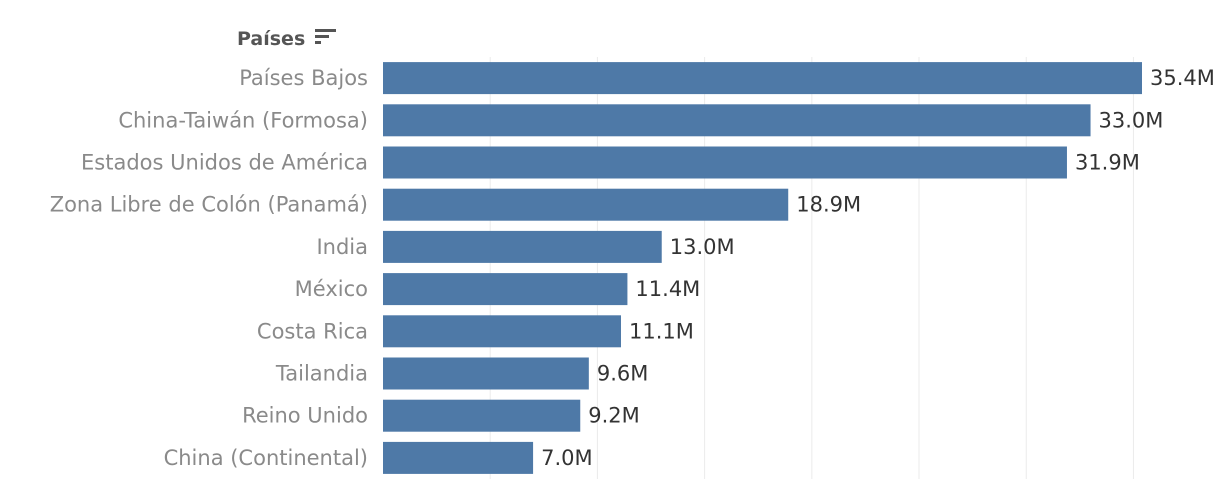  Describe the element at coordinates (312, 331) in the screenshot. I see `category-label: Costa Rica` at that location.